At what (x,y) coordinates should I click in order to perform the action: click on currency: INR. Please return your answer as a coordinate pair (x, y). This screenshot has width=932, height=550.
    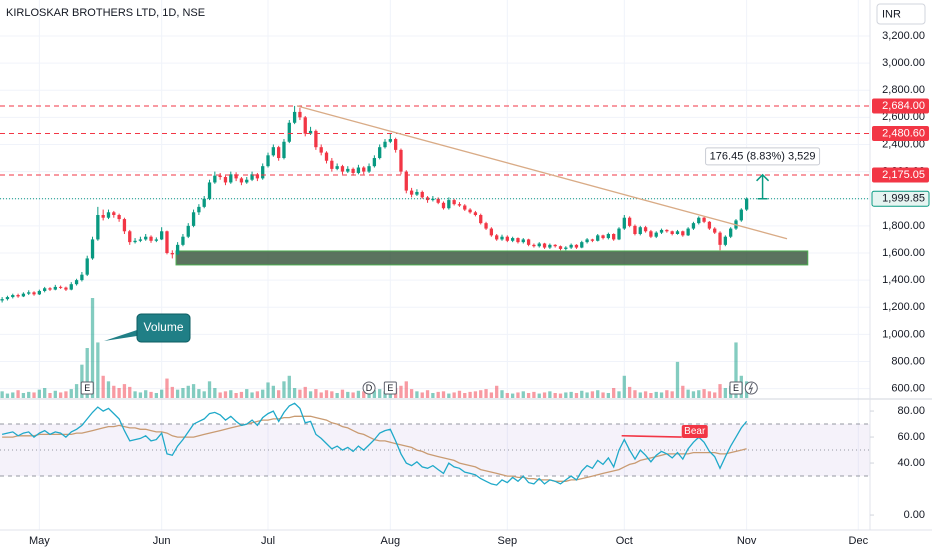
    Looking at the image, I should click on (891, 14).